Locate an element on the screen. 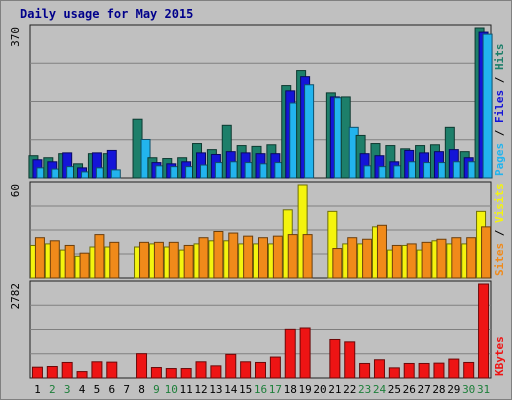  legend-item-kbytes: KBytes is located at coordinates (499, 356).